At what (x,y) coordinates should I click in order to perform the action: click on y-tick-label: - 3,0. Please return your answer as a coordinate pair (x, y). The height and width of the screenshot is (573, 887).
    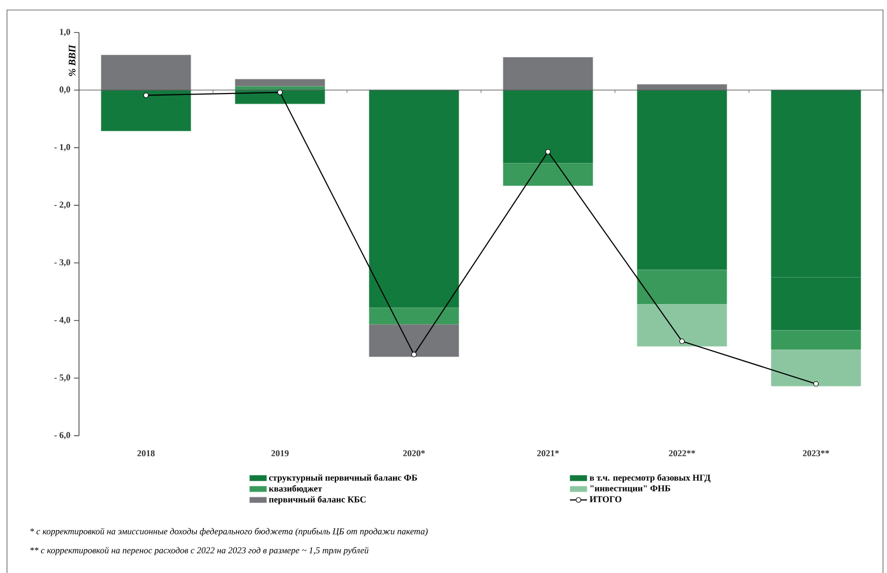
    Looking at the image, I should click on (62, 263).